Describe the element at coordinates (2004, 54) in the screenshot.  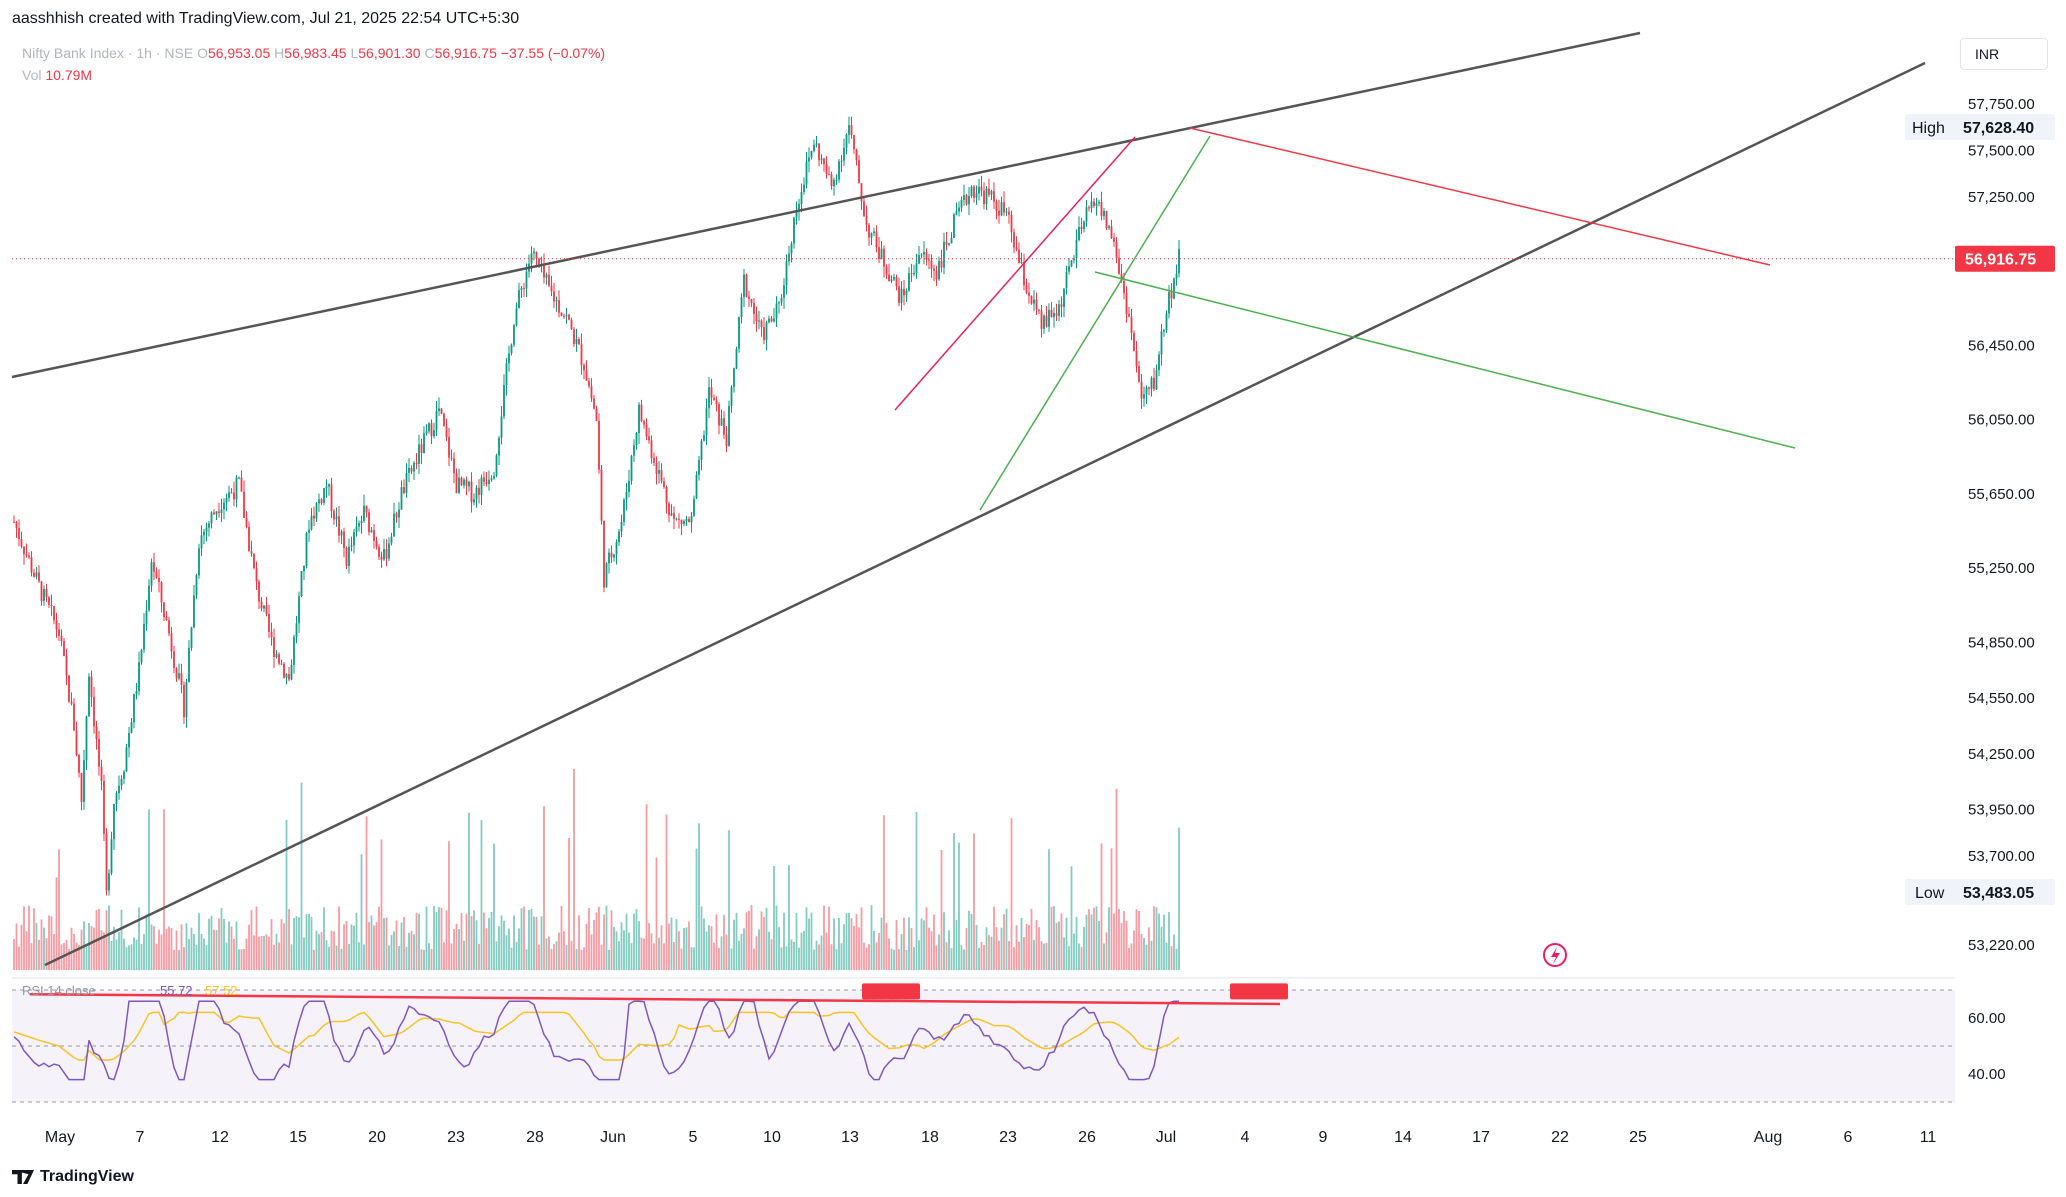
I see `currency-button: INR` at that location.